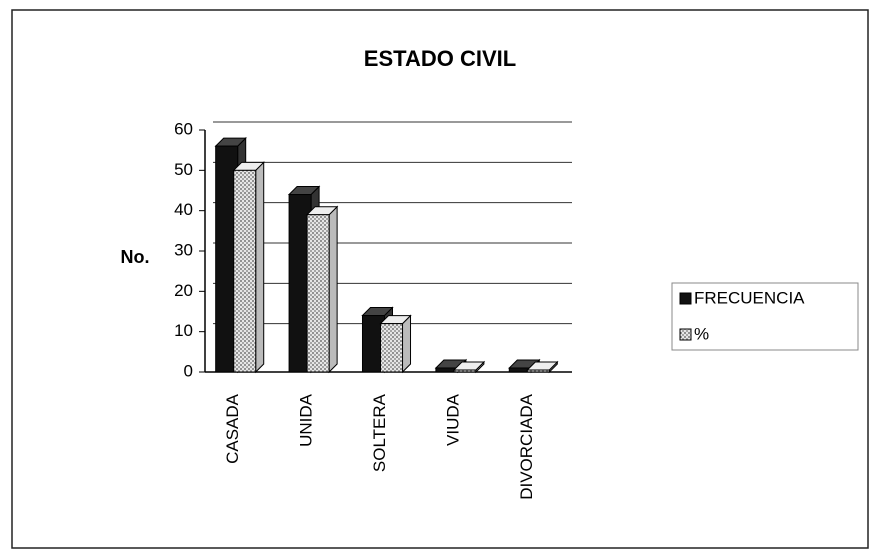 The width and height of the screenshot is (878, 558). What do you see at coordinates (440, 58) in the screenshot?
I see `chart-title: ESTADO CIVIL` at bounding box center [440, 58].